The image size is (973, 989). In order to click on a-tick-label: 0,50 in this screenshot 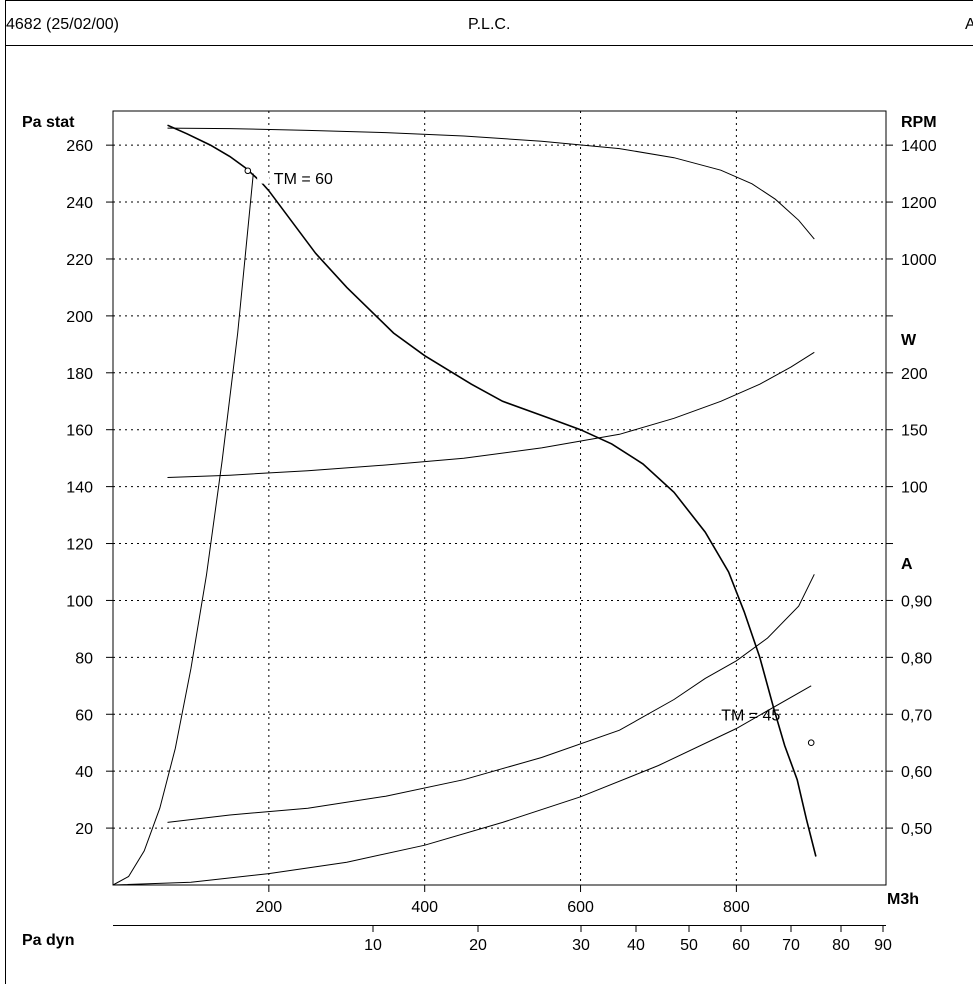, I will do `click(916, 829)`.